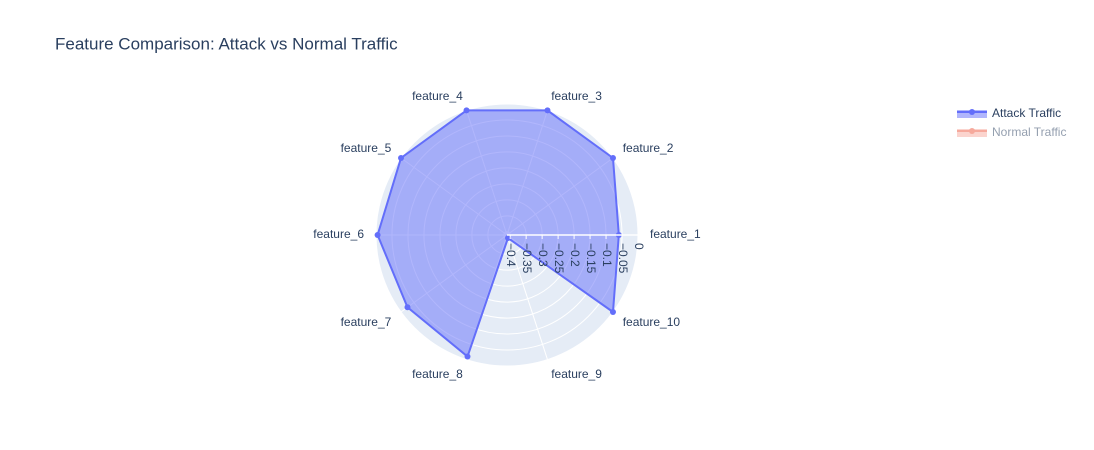 Image resolution: width=1094 pixels, height=450 pixels. Describe the element at coordinates (623, 258) in the screenshot. I see `radial-tick-label: −0.05` at that location.